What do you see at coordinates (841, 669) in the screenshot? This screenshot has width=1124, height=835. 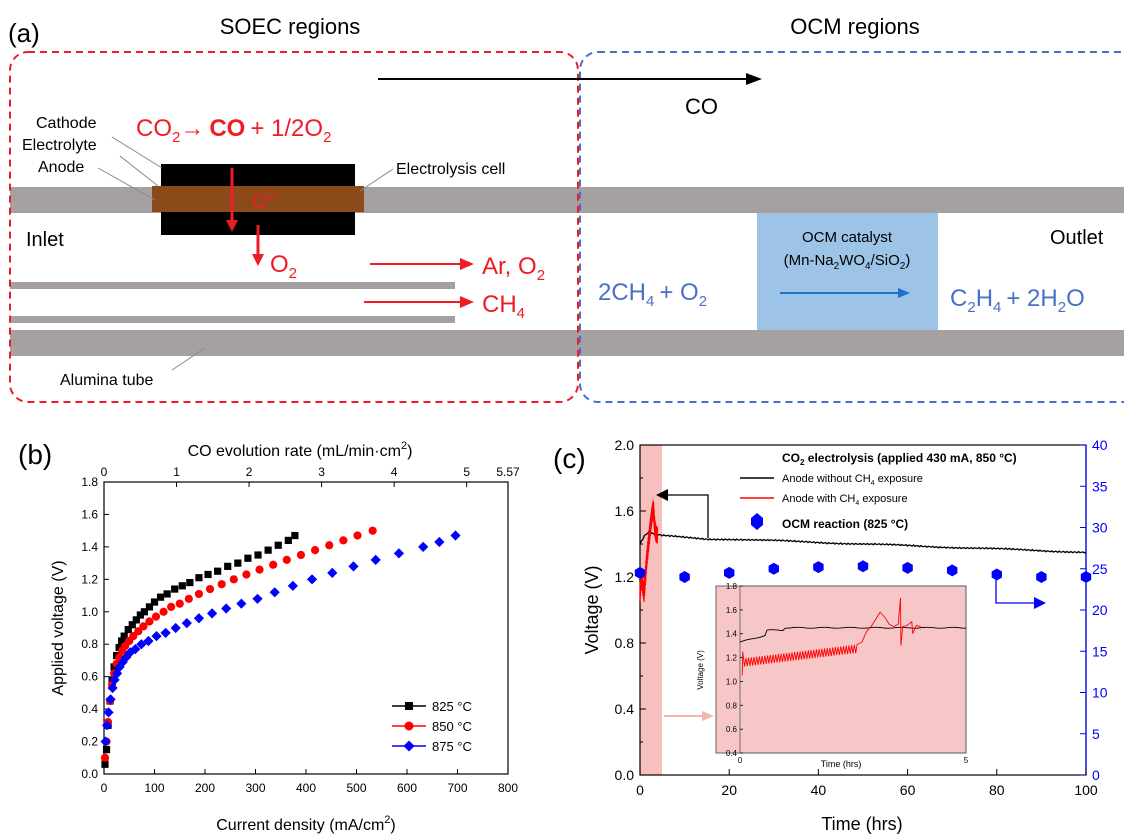 I see `inset-plot` at bounding box center [841, 669].